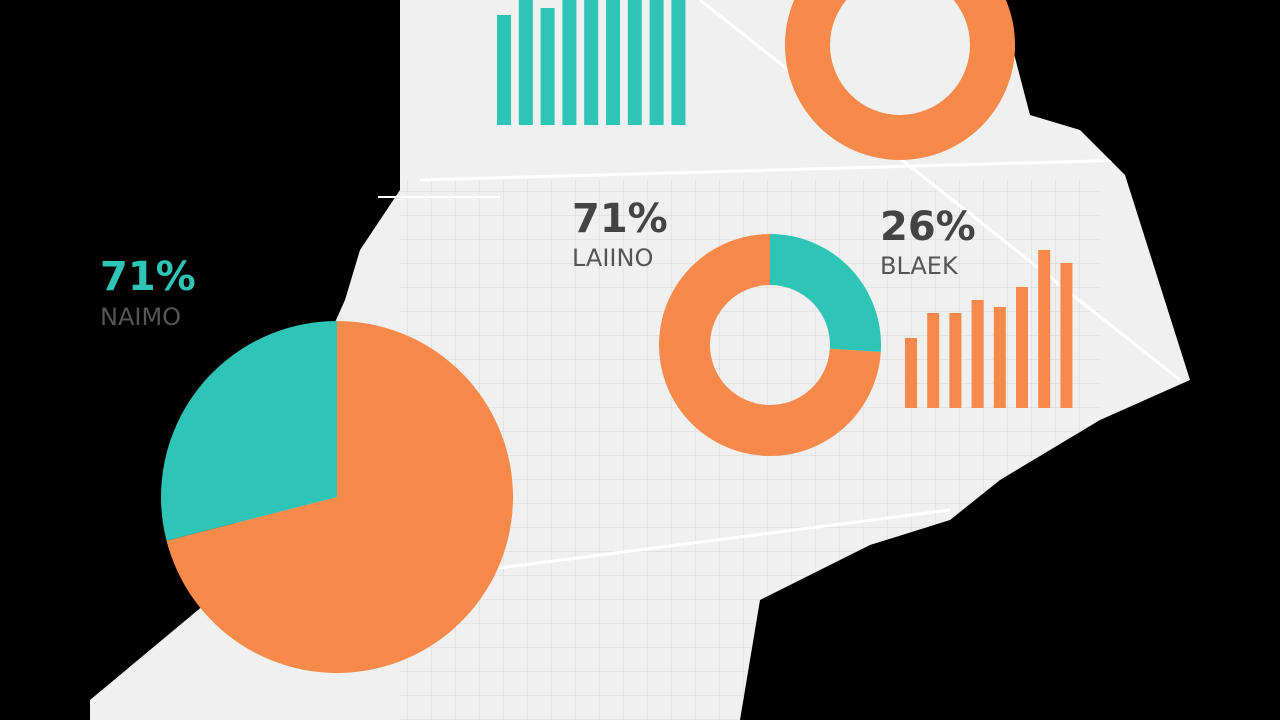  What do you see at coordinates (140, 317) in the screenshot?
I see `pie-label: NAIMO` at bounding box center [140, 317].